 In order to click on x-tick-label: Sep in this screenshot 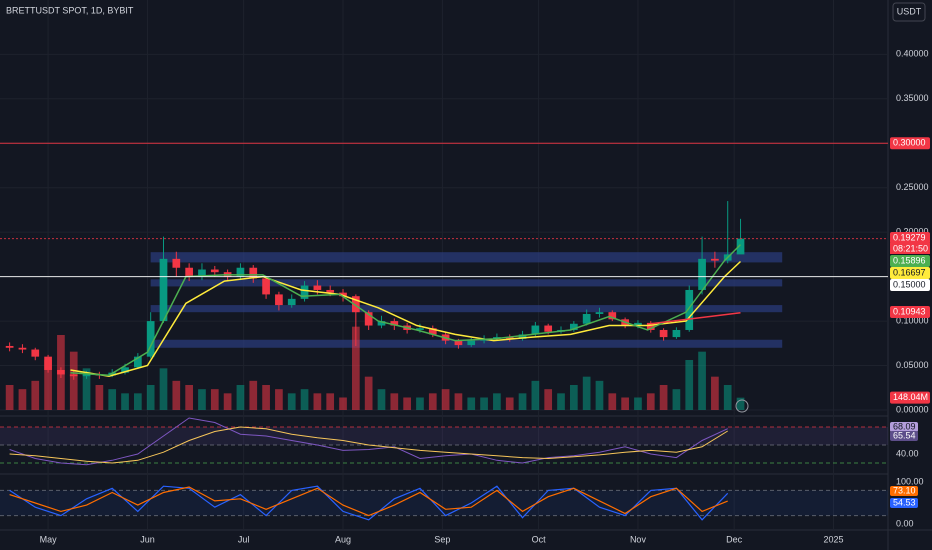, I will do `click(442, 539)`.